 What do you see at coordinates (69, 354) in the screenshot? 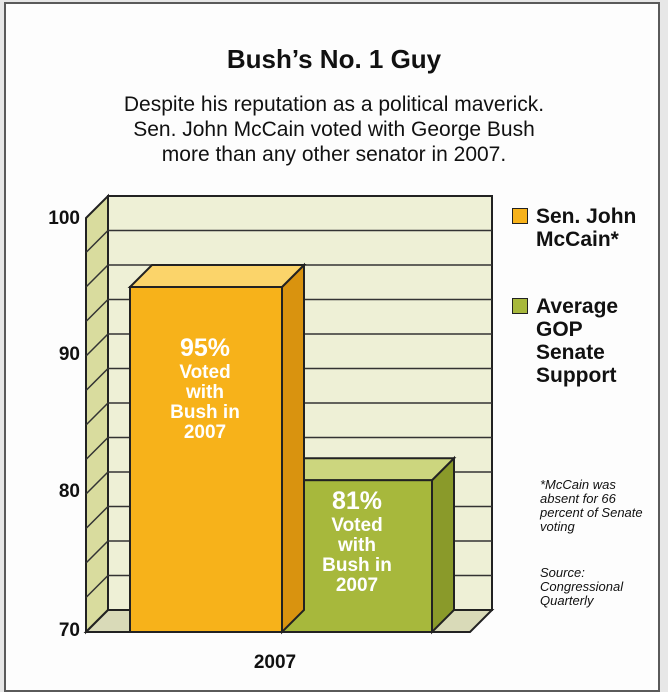
I see `y-tick-90: 90` at bounding box center [69, 354].